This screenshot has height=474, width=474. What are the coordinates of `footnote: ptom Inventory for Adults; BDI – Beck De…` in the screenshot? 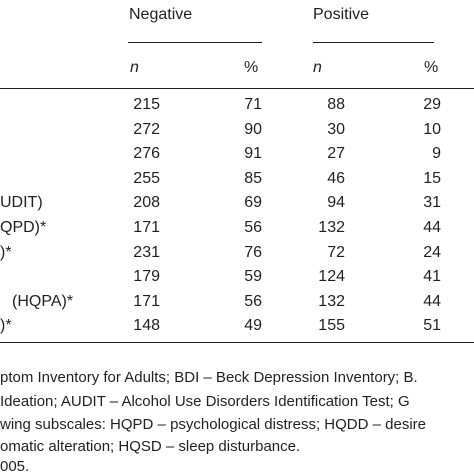 It's located at (209, 377).